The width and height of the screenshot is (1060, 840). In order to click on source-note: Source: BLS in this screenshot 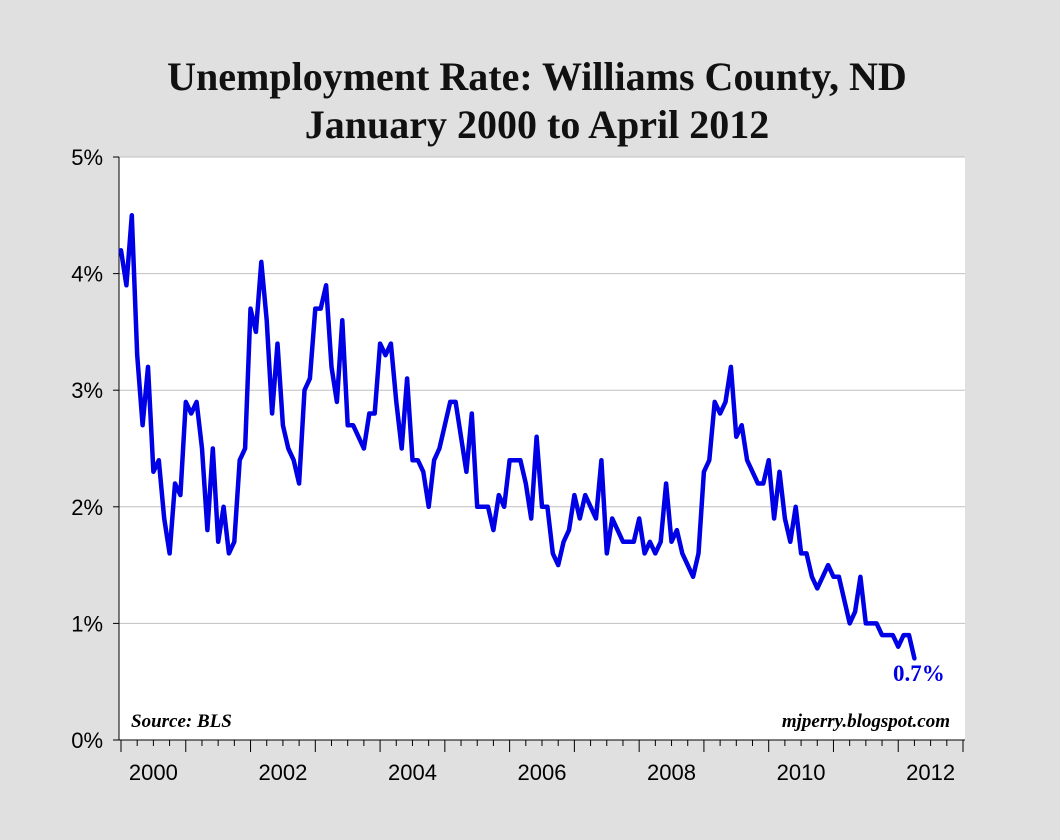, I will do `click(181, 721)`.